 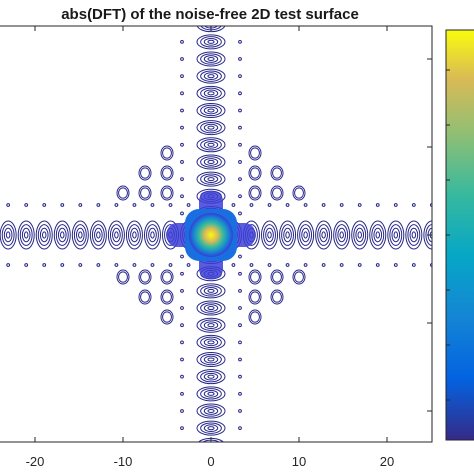 I want to click on x-tick-labels: -20 -10 0 10 20, so click(x=210, y=461).